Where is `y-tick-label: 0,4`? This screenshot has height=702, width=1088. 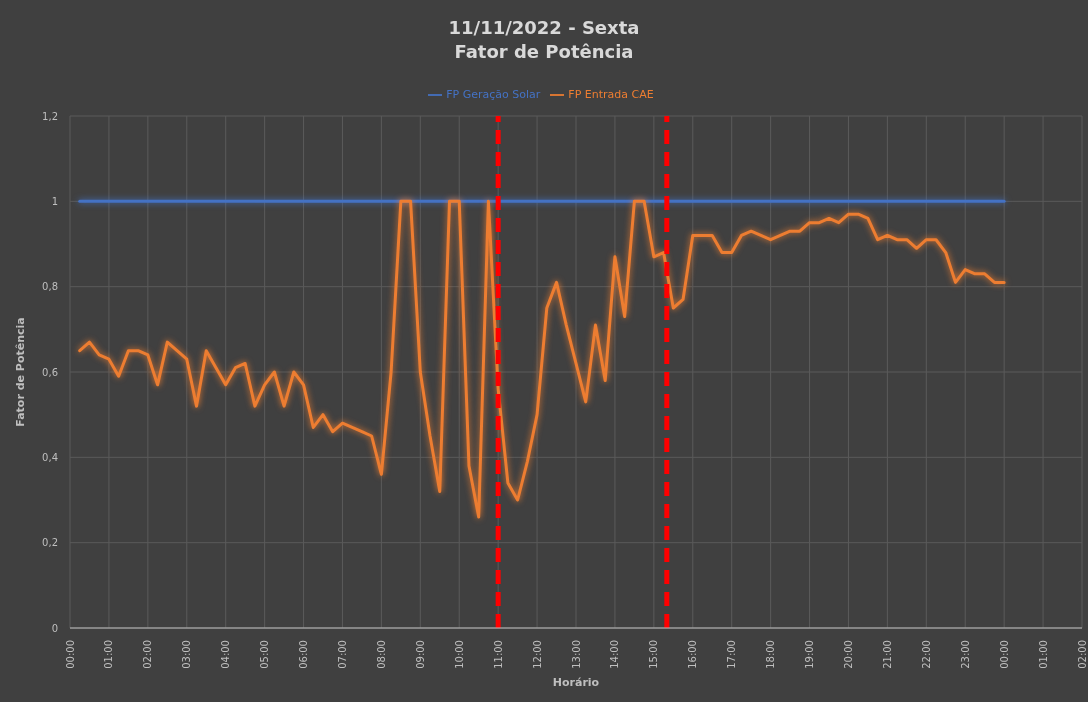 y-tick-label: 0,4 is located at coordinates (50, 457).